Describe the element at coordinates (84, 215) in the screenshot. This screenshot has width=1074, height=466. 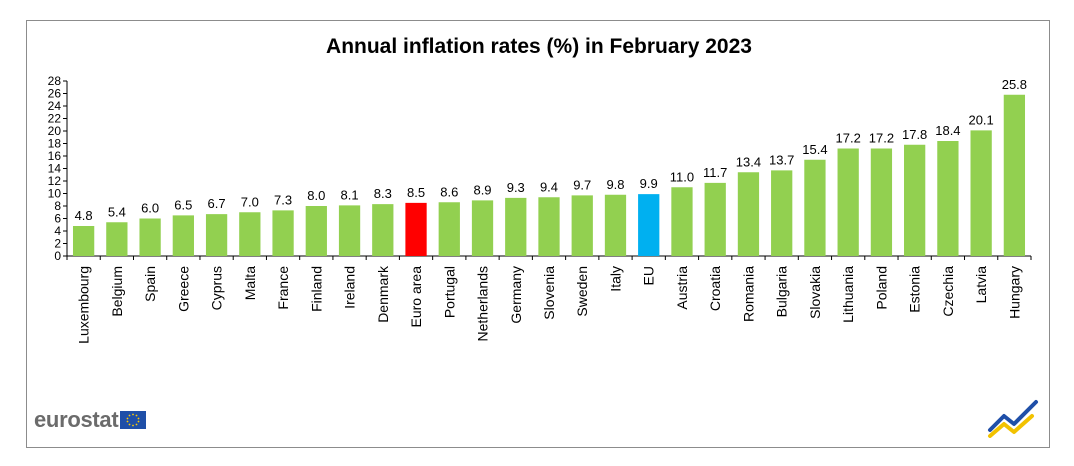
I see `data-label-luxembourg: 4.8` at that location.